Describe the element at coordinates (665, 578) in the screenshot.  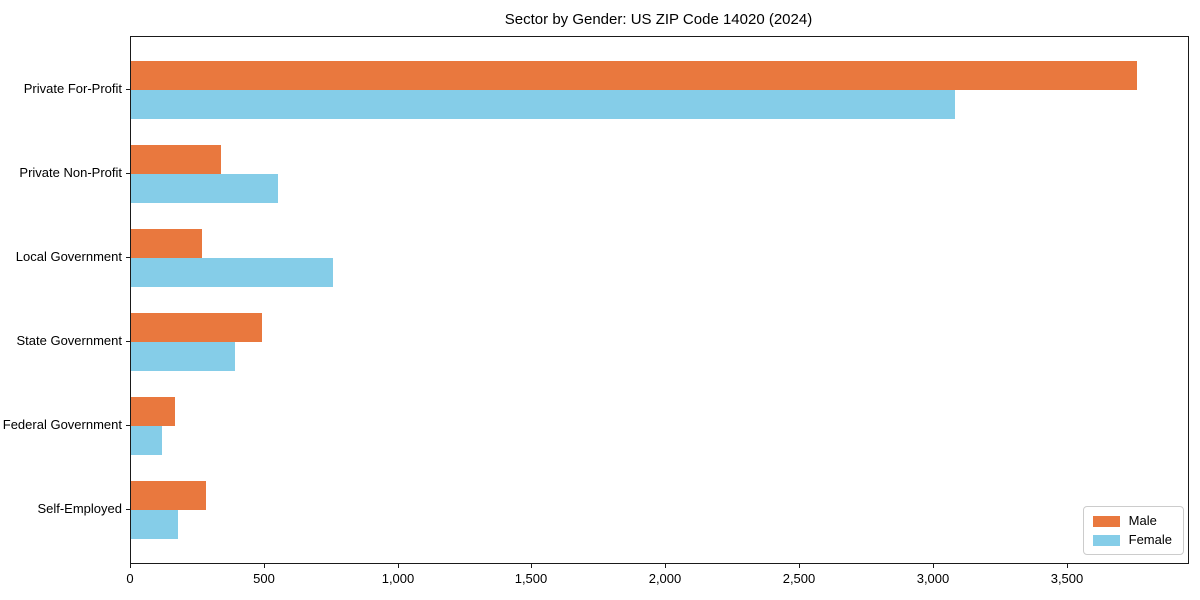
I see `x-axis-label: 2,000` at that location.